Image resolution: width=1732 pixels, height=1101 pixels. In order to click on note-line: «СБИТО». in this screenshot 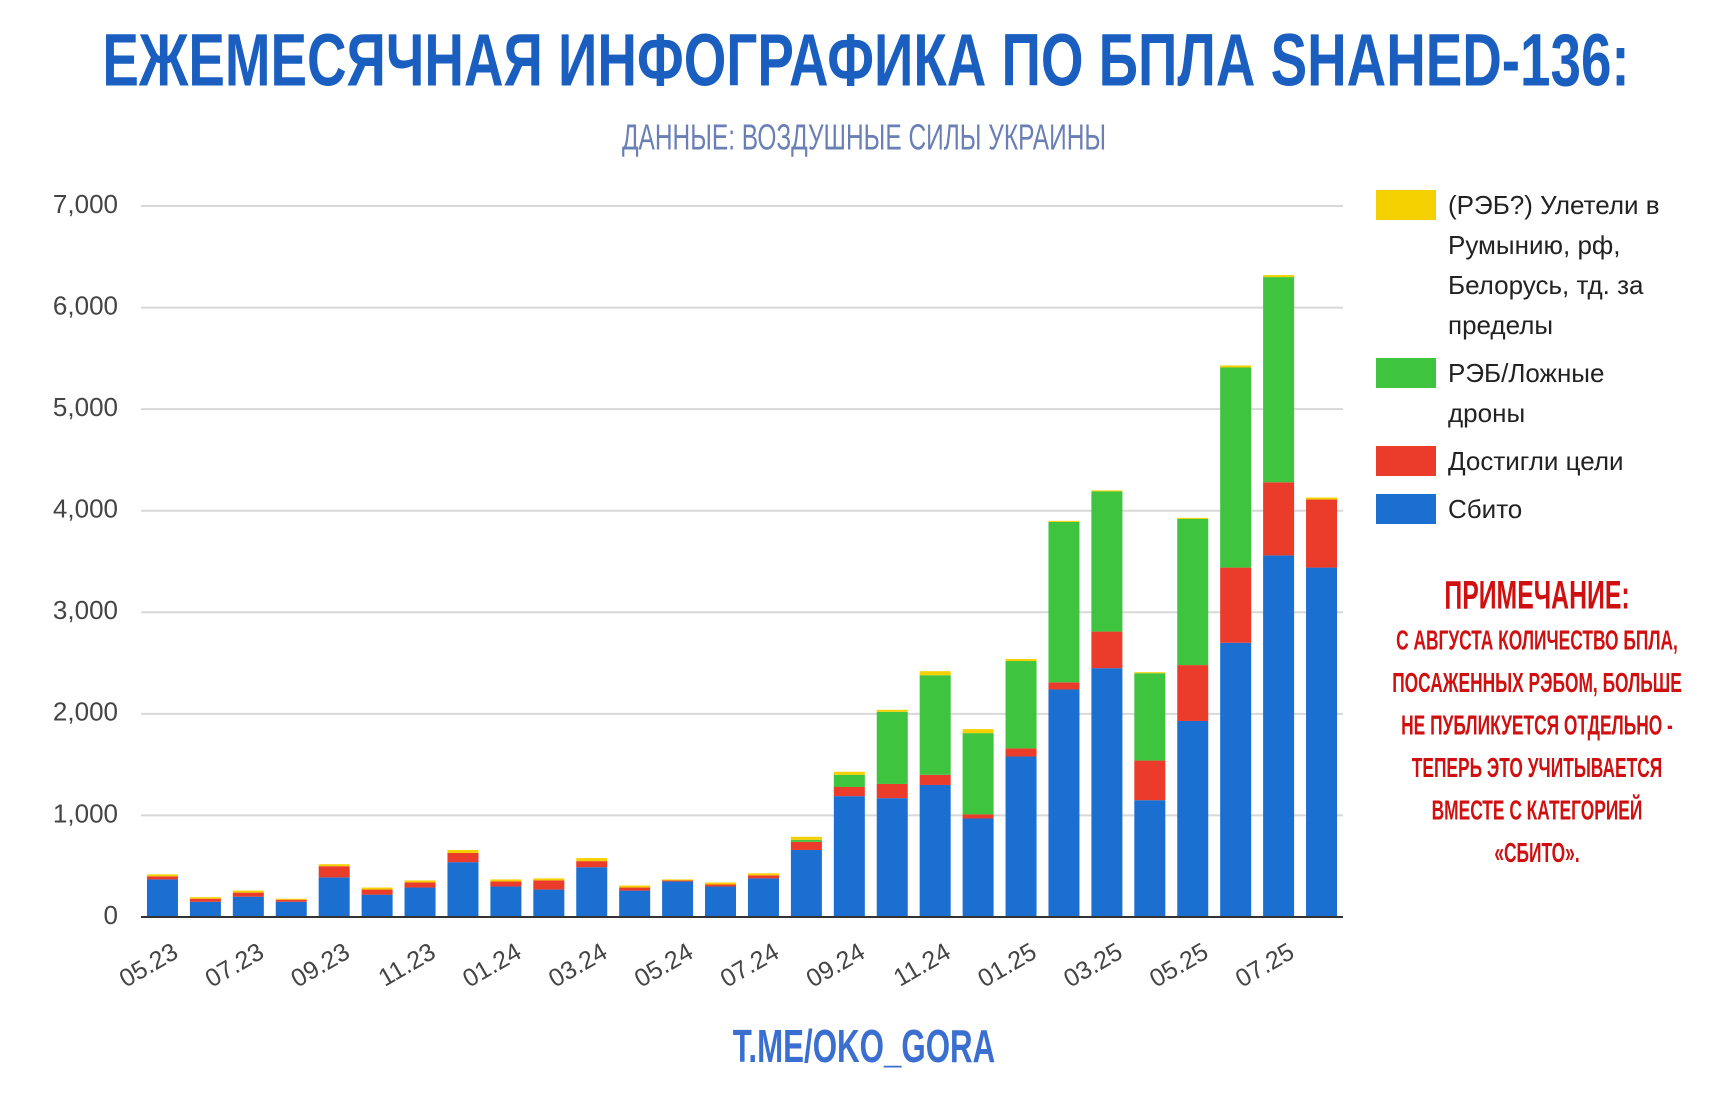, I will do `click(1536, 852)`.